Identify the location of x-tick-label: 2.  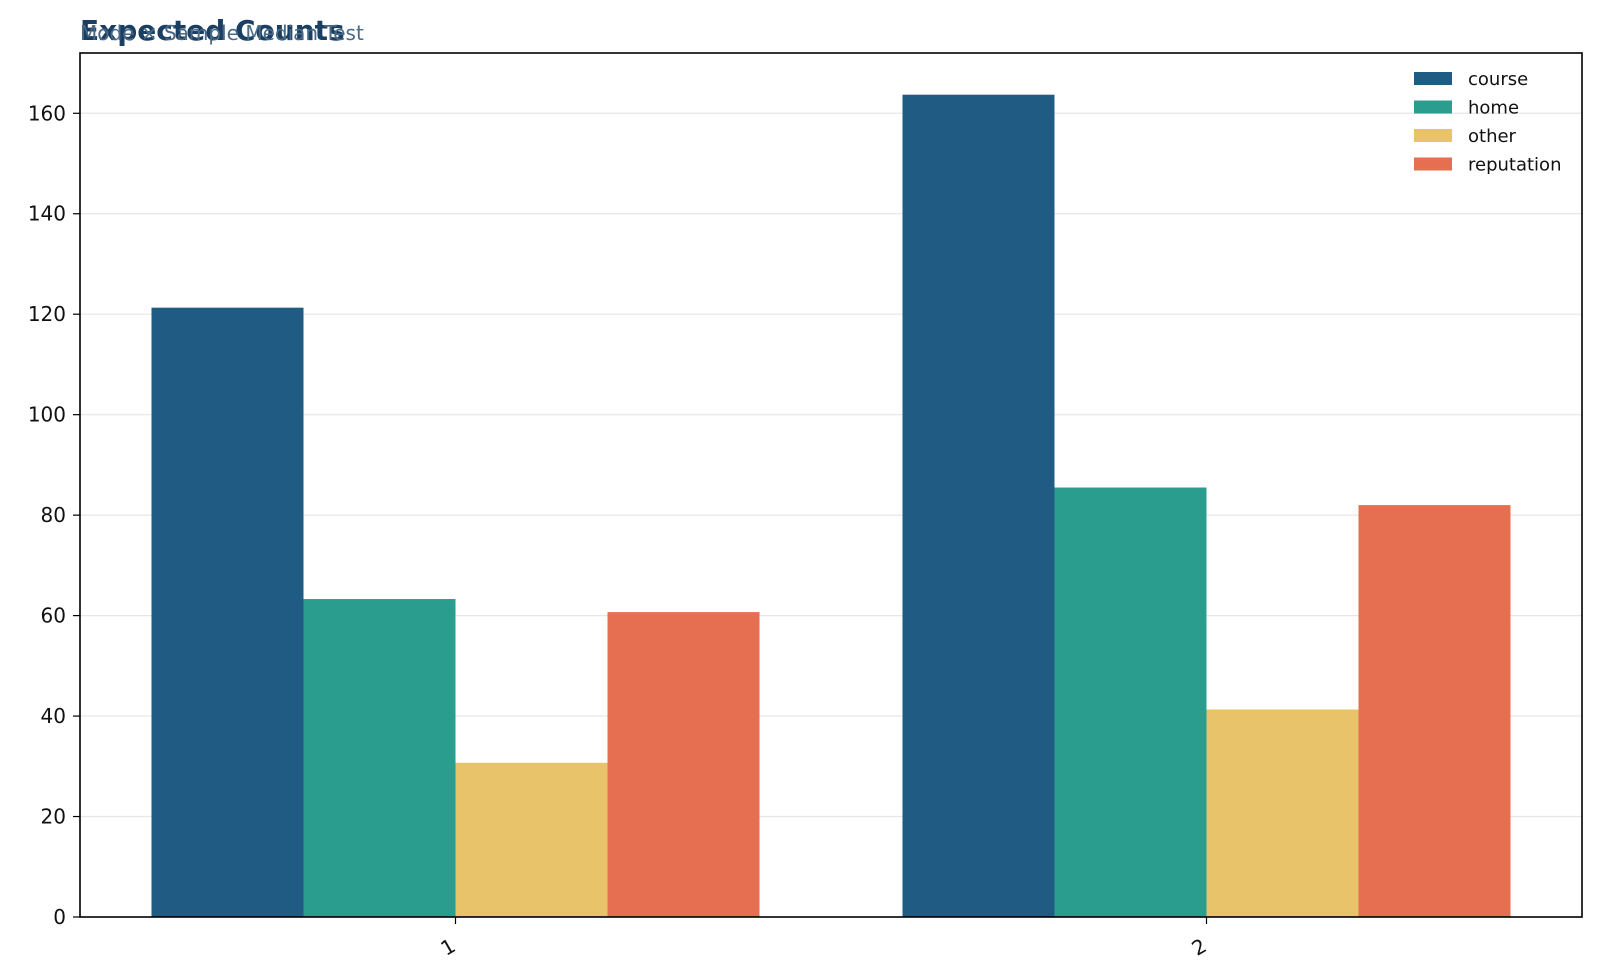
(1198, 946).